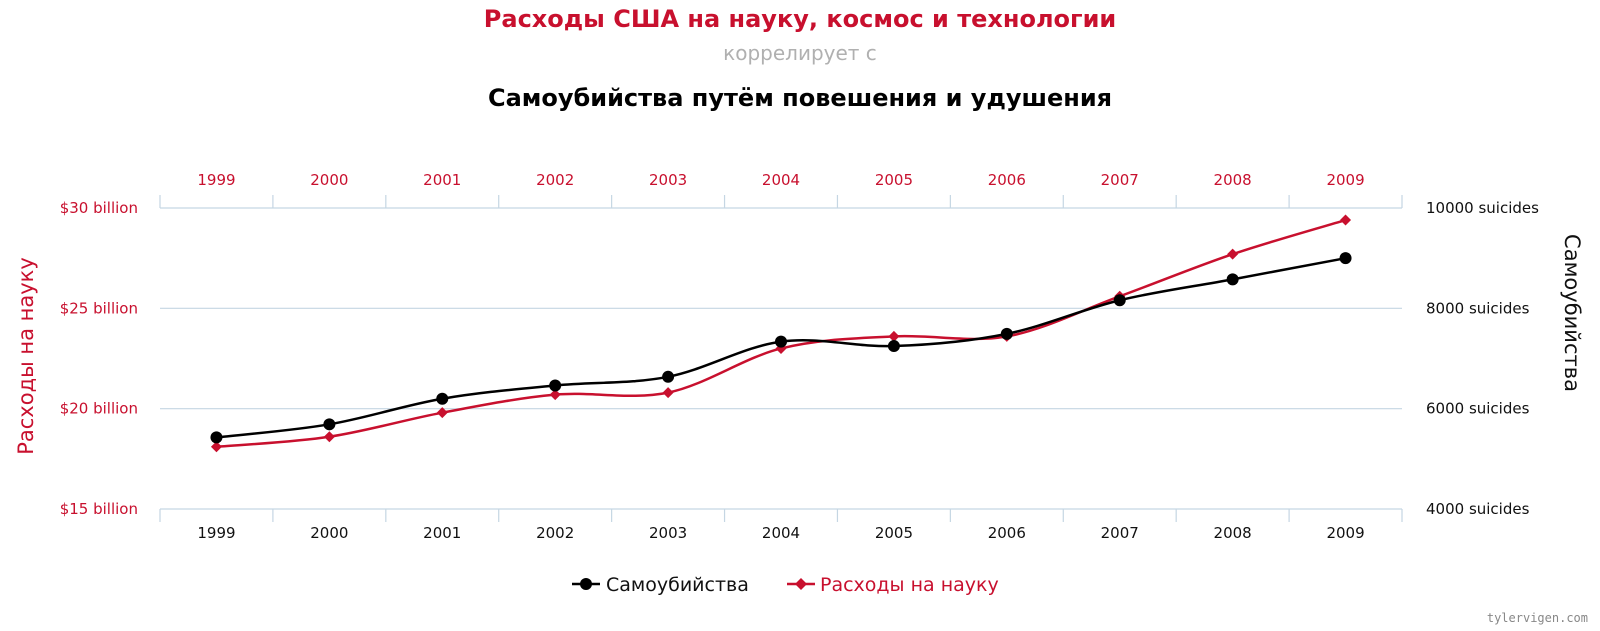 Image resolution: width=1600 pixels, height=631 pixels. Describe the element at coordinates (1482, 208) in the screenshot. I see `y-right-tick-label: 10000 suicides` at that location.